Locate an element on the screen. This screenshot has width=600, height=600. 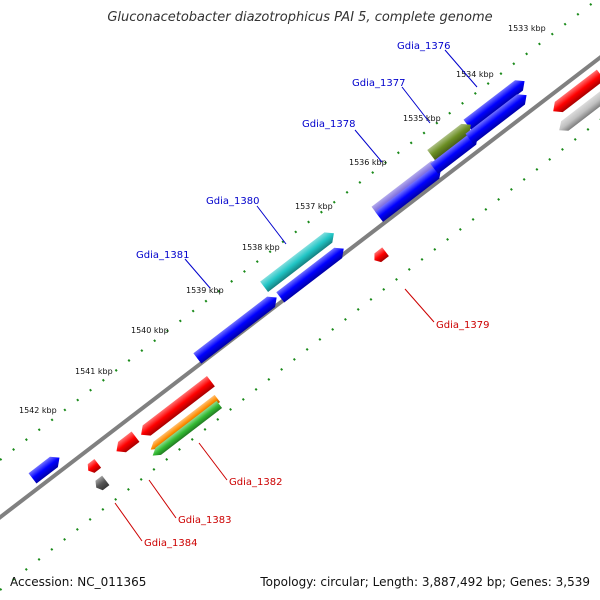
gene-label-gdia-1383: Gdia_1383 is located at coordinates (204, 520).